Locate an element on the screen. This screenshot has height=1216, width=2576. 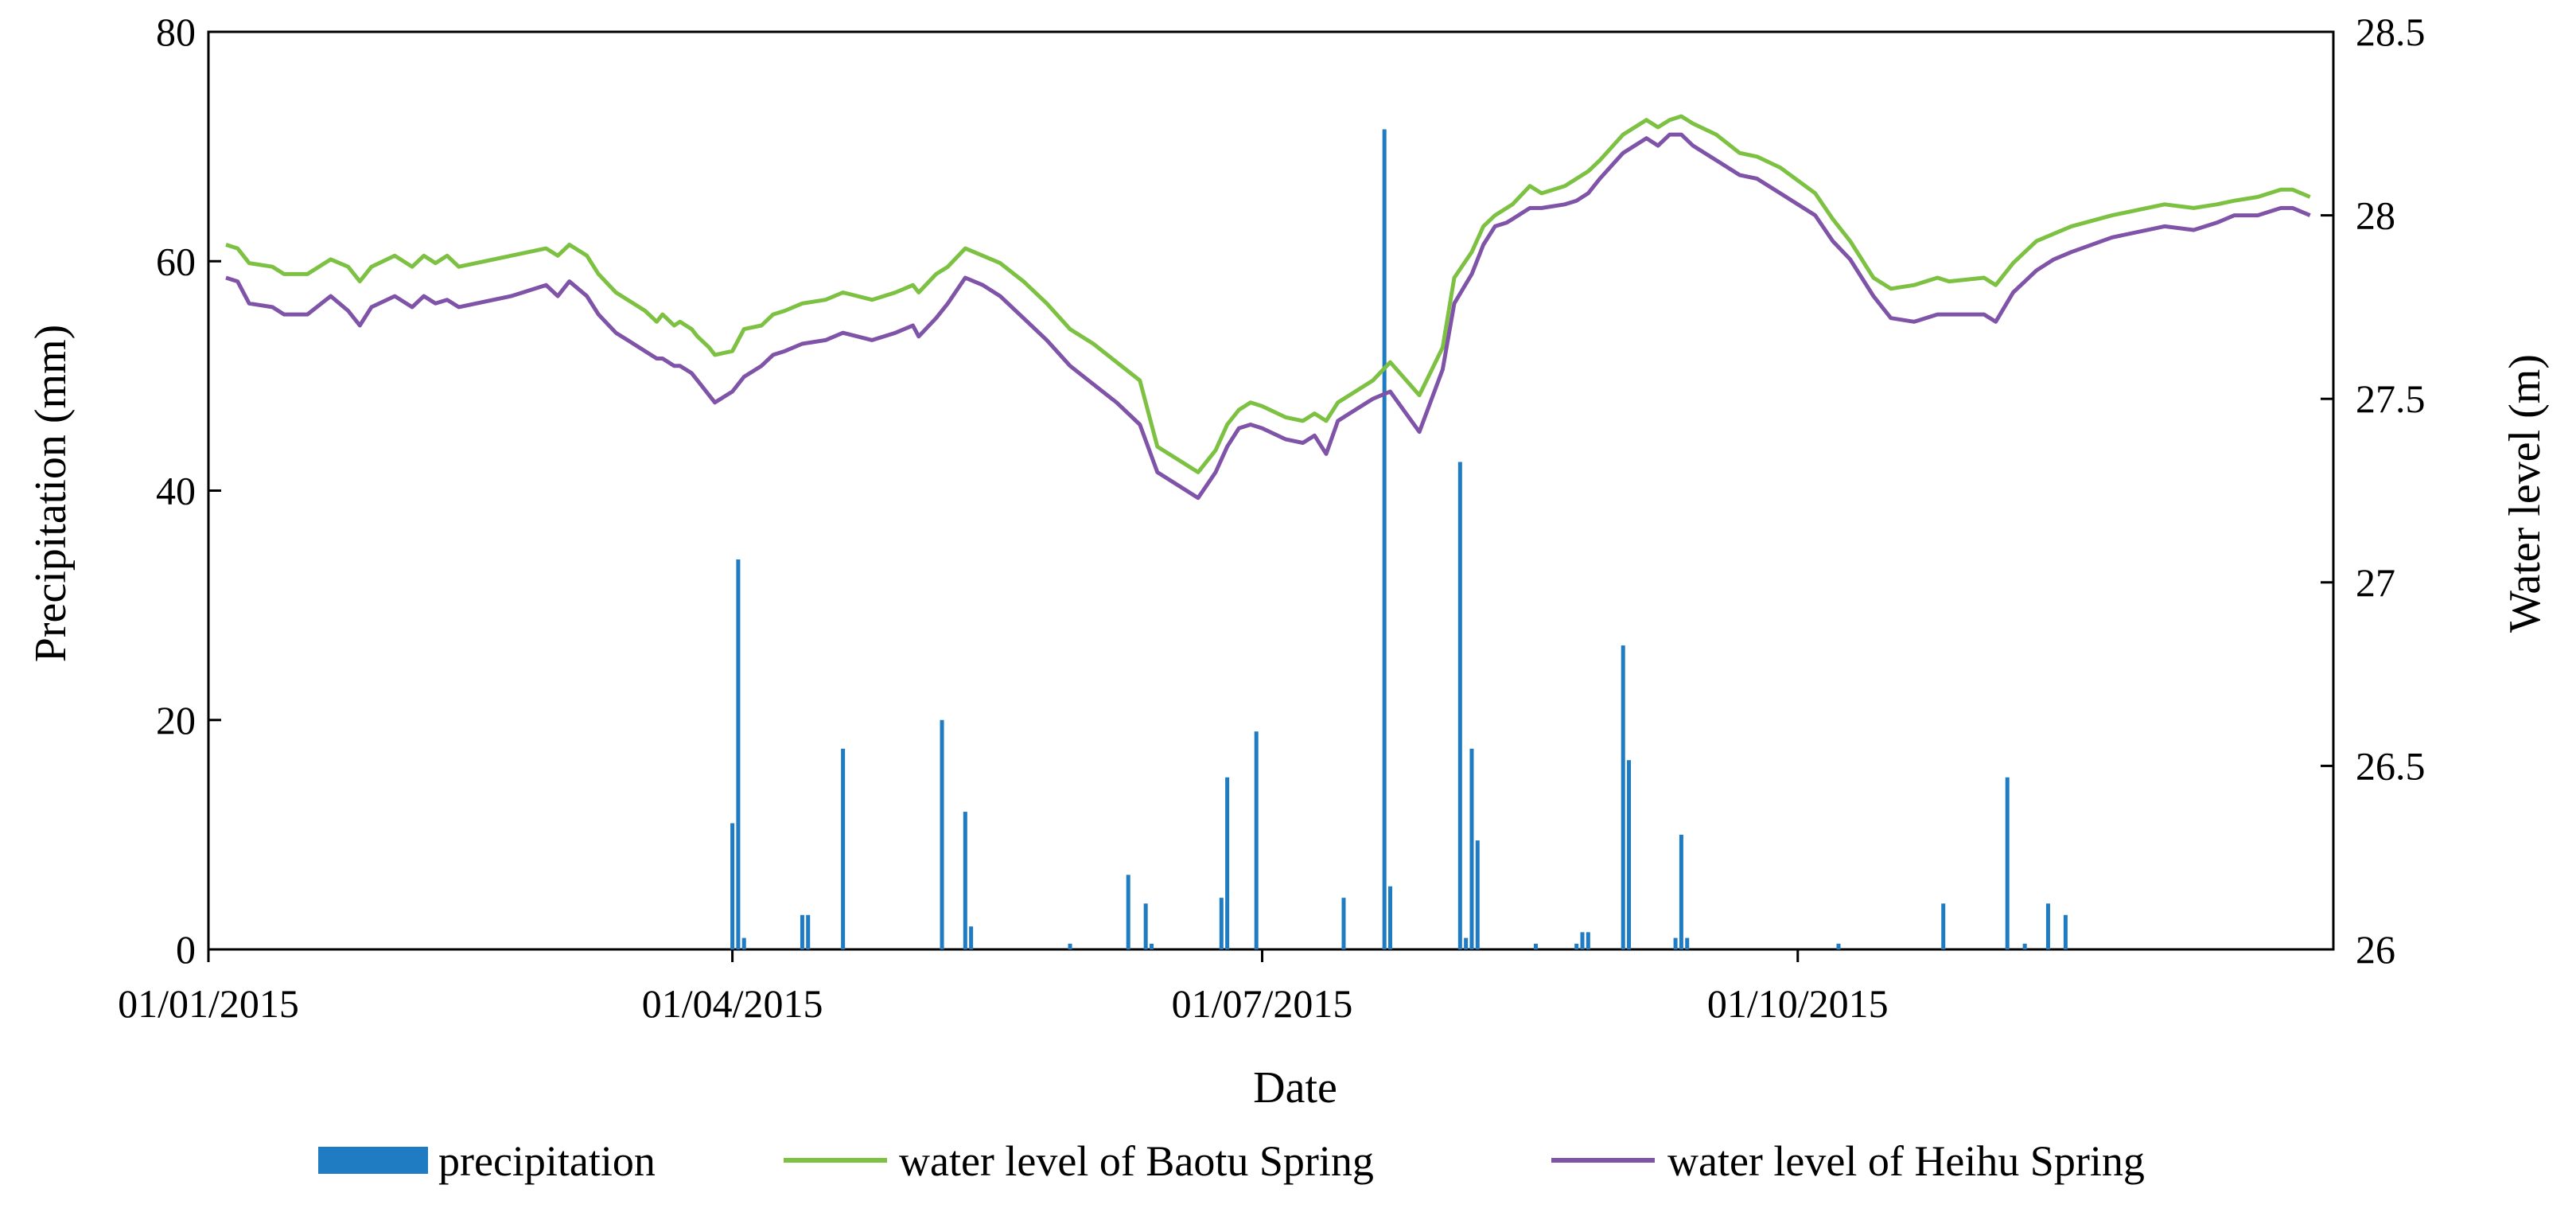
x-tick-label: 01/04/2015 is located at coordinates (733, 1003).